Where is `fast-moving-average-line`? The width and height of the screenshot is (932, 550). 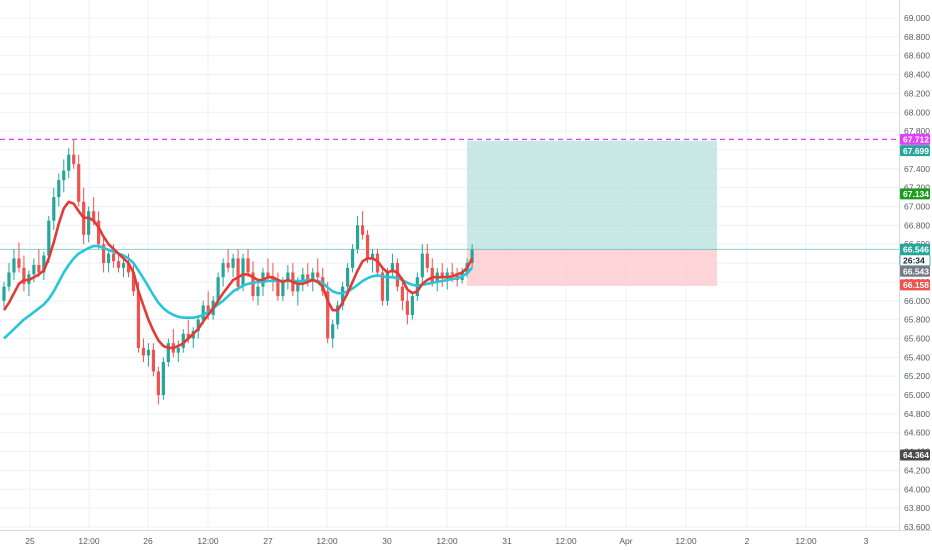
fast-moving-average-line is located at coordinates (238, 275).